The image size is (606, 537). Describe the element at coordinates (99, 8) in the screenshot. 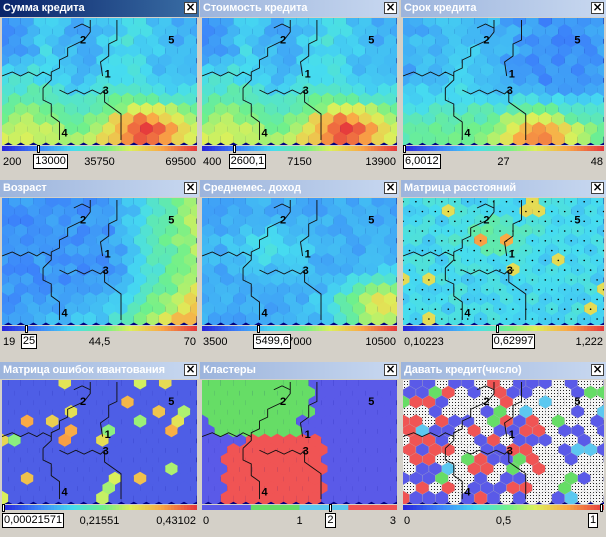

I see `titlebar: Сумма кредита ×` at that location.